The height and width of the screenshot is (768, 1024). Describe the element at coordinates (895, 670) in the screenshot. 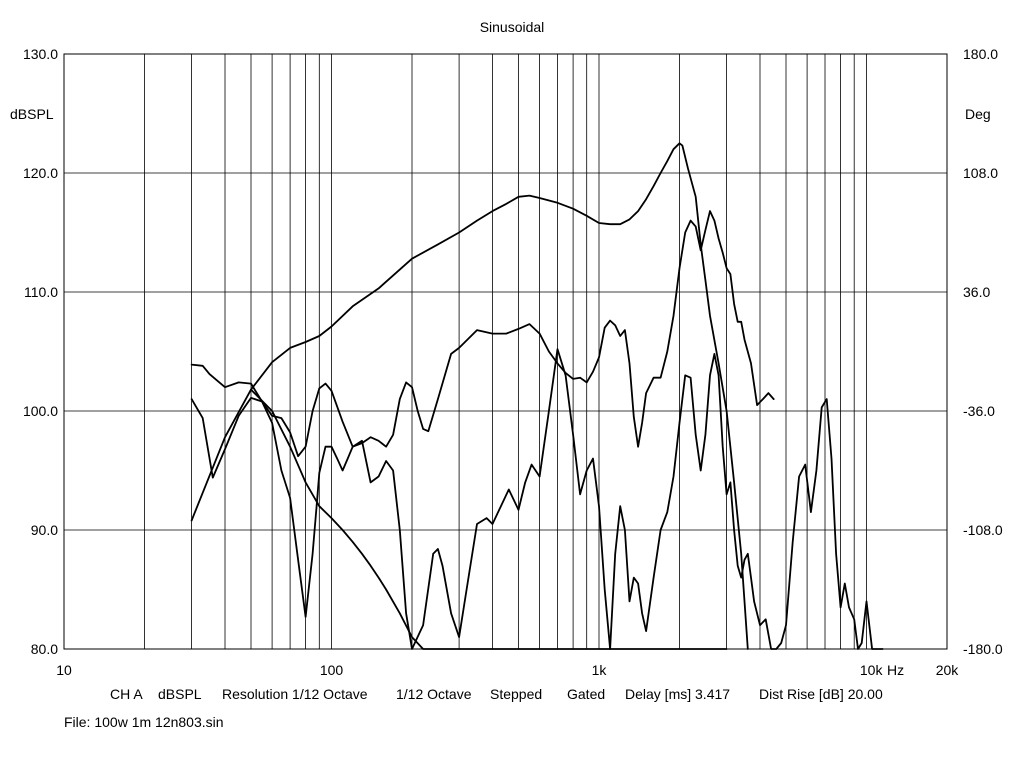

I see `x-axis-unit-label: Hz` at that location.